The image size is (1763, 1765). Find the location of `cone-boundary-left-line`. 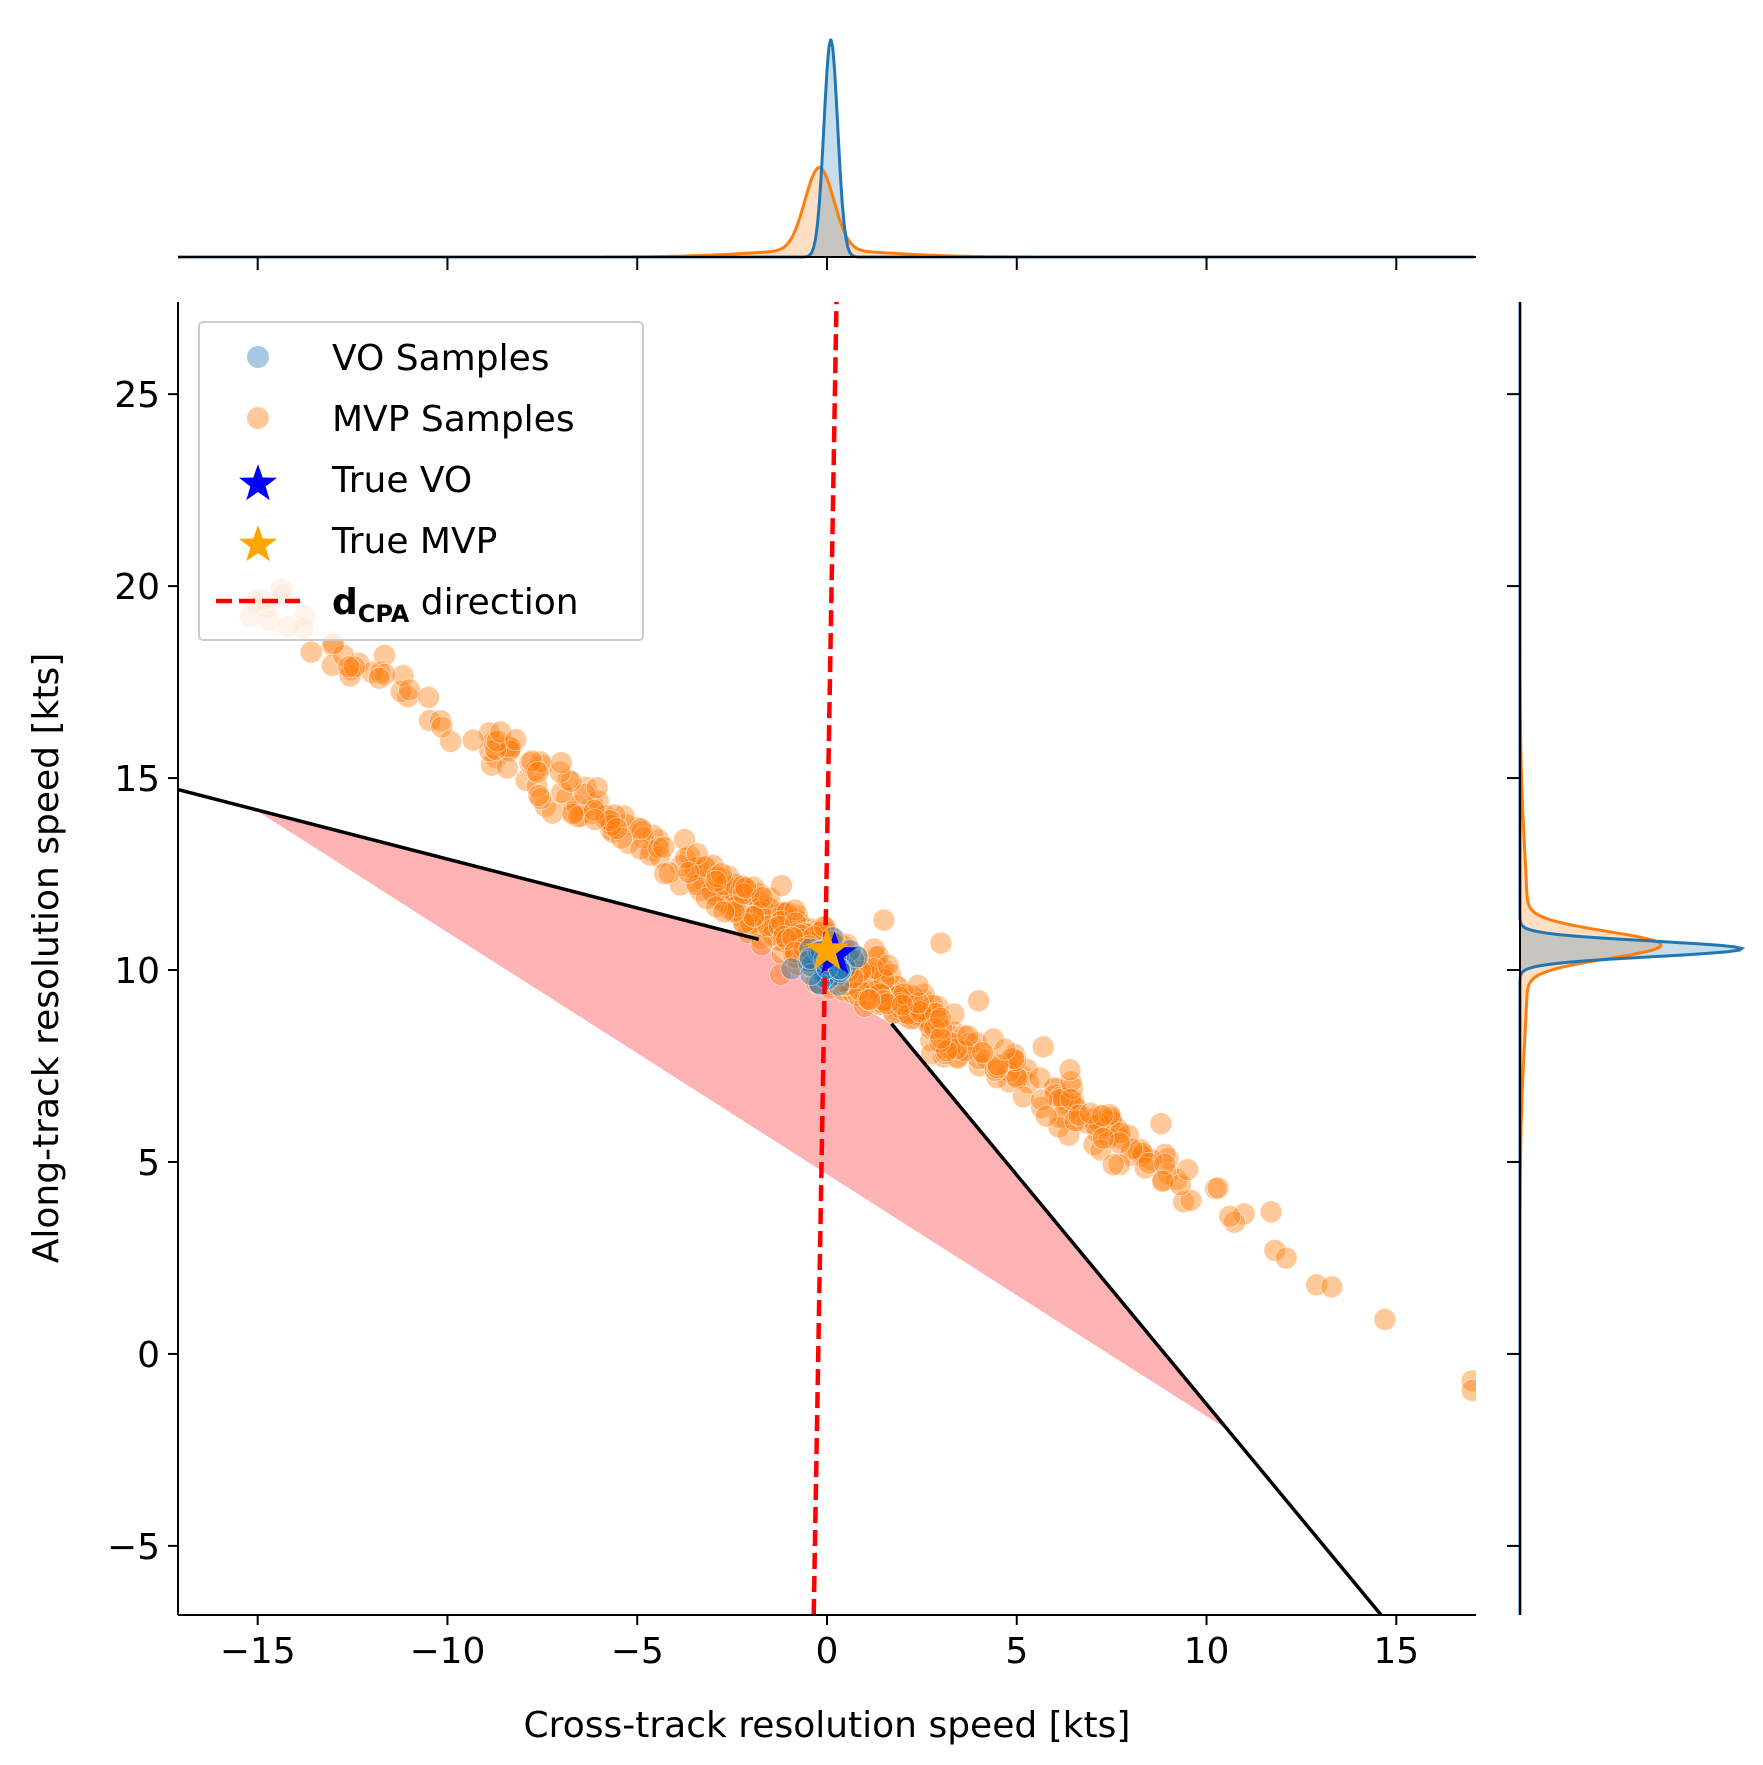

cone-boundary-left-line is located at coordinates (469, 864).